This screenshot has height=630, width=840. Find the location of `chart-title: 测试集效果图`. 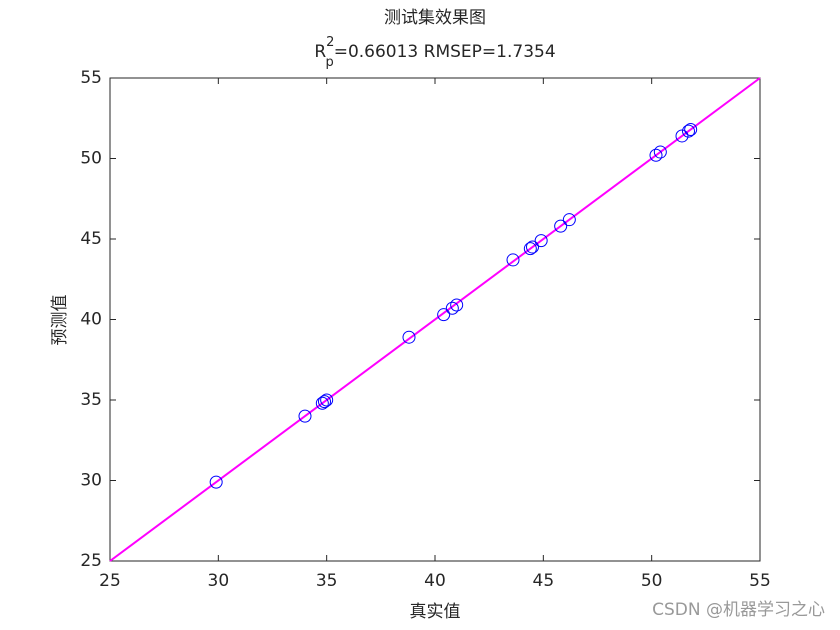

chart-title: 测试集效果图 is located at coordinates (435, 18).